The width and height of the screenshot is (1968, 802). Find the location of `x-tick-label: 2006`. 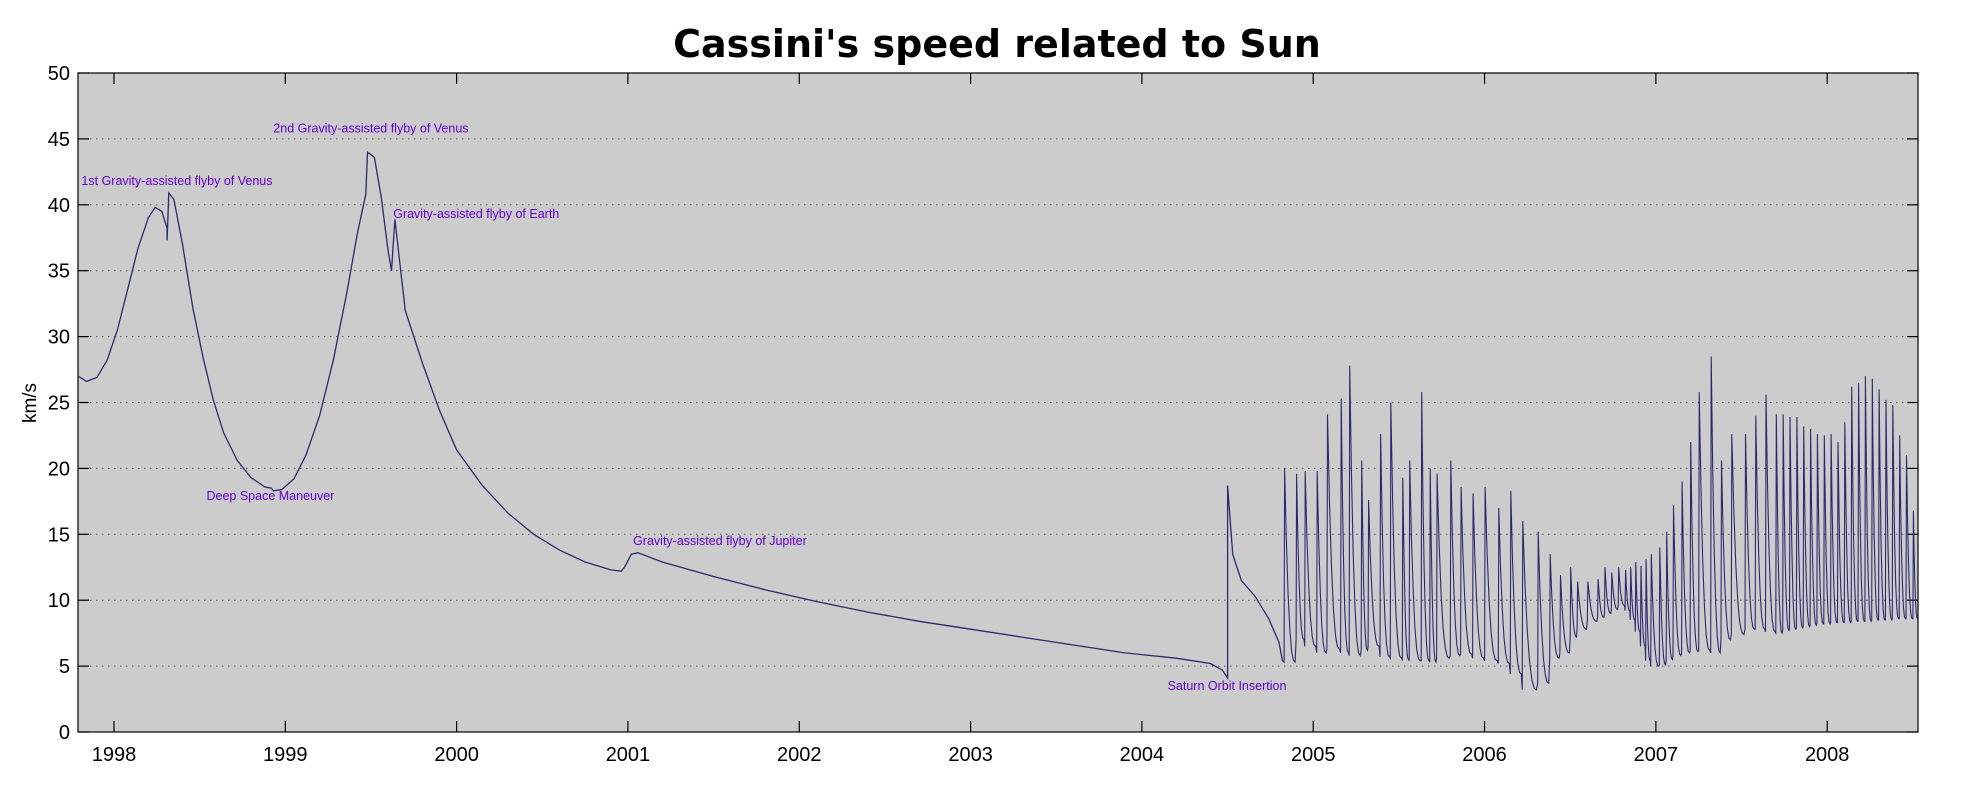

x-tick-label: 2006 is located at coordinates (1484, 755).